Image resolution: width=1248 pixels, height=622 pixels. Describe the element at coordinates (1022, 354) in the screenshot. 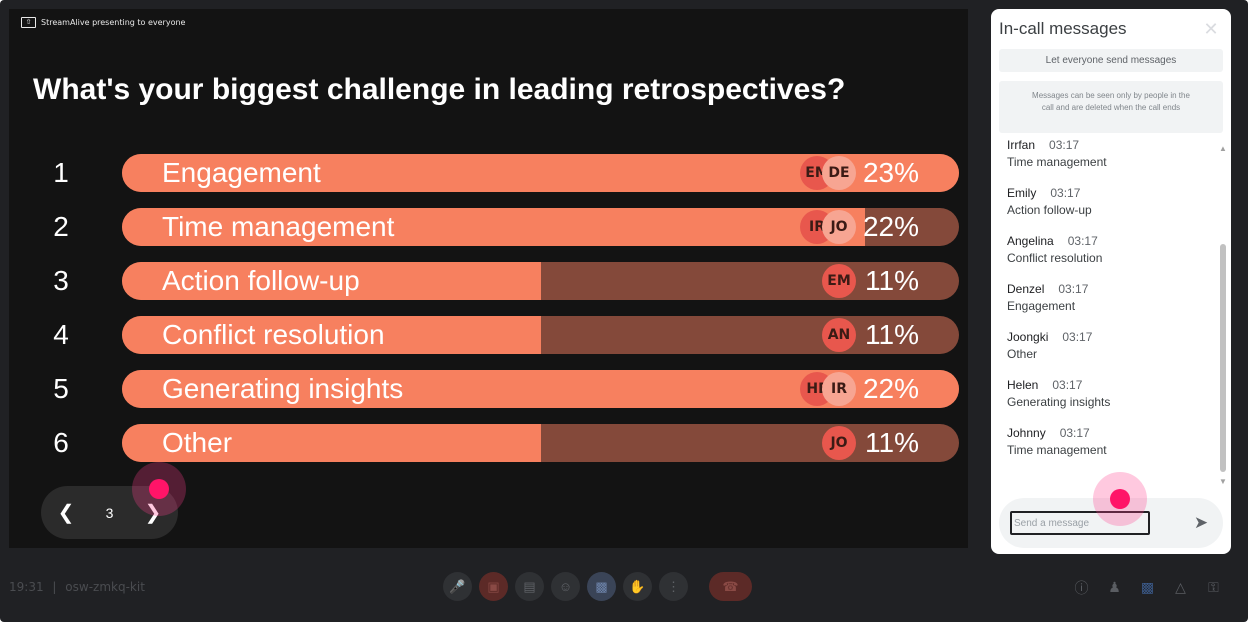

I see `chat-message-text: Other` at that location.